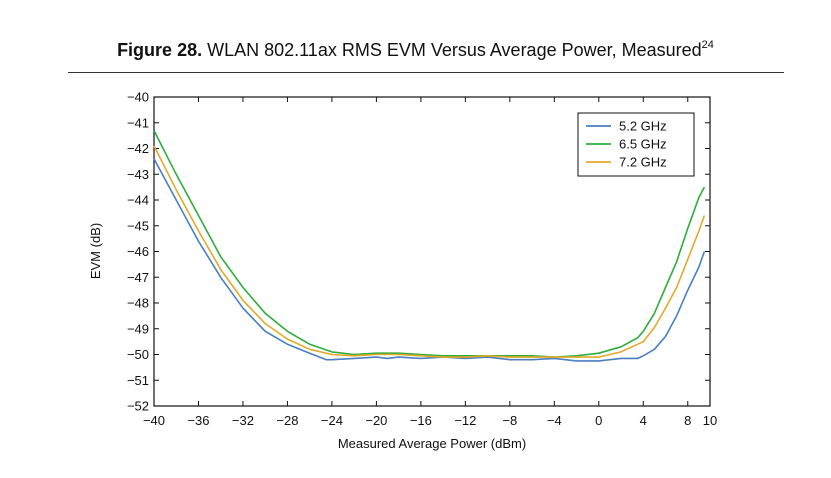 This screenshot has height=478, width=831. What do you see at coordinates (138, 148) in the screenshot?
I see `y-tick-label: −42` at bounding box center [138, 148].